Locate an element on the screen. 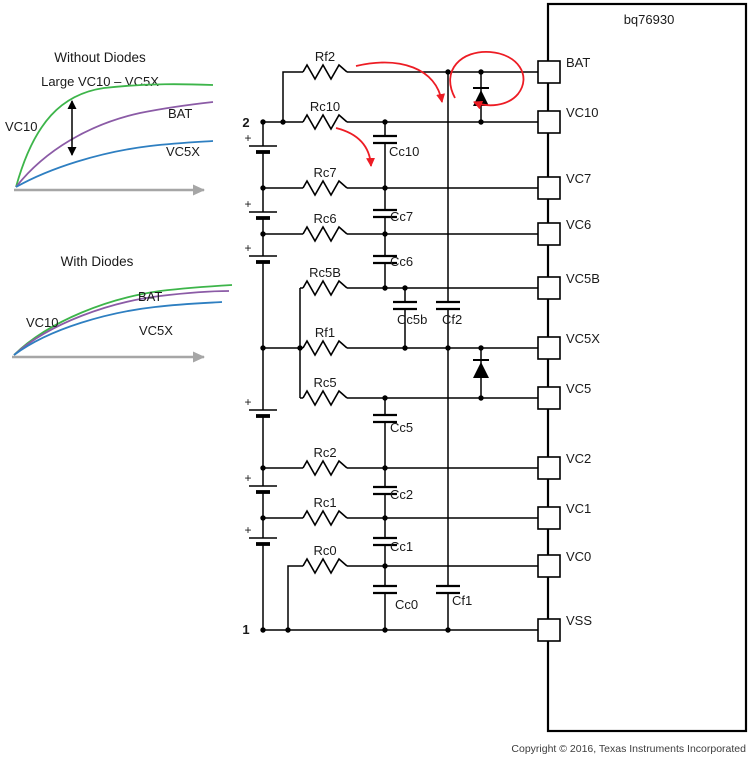 This screenshot has width=750, height=761. node-labels: 2 1 is located at coordinates (245, 376).